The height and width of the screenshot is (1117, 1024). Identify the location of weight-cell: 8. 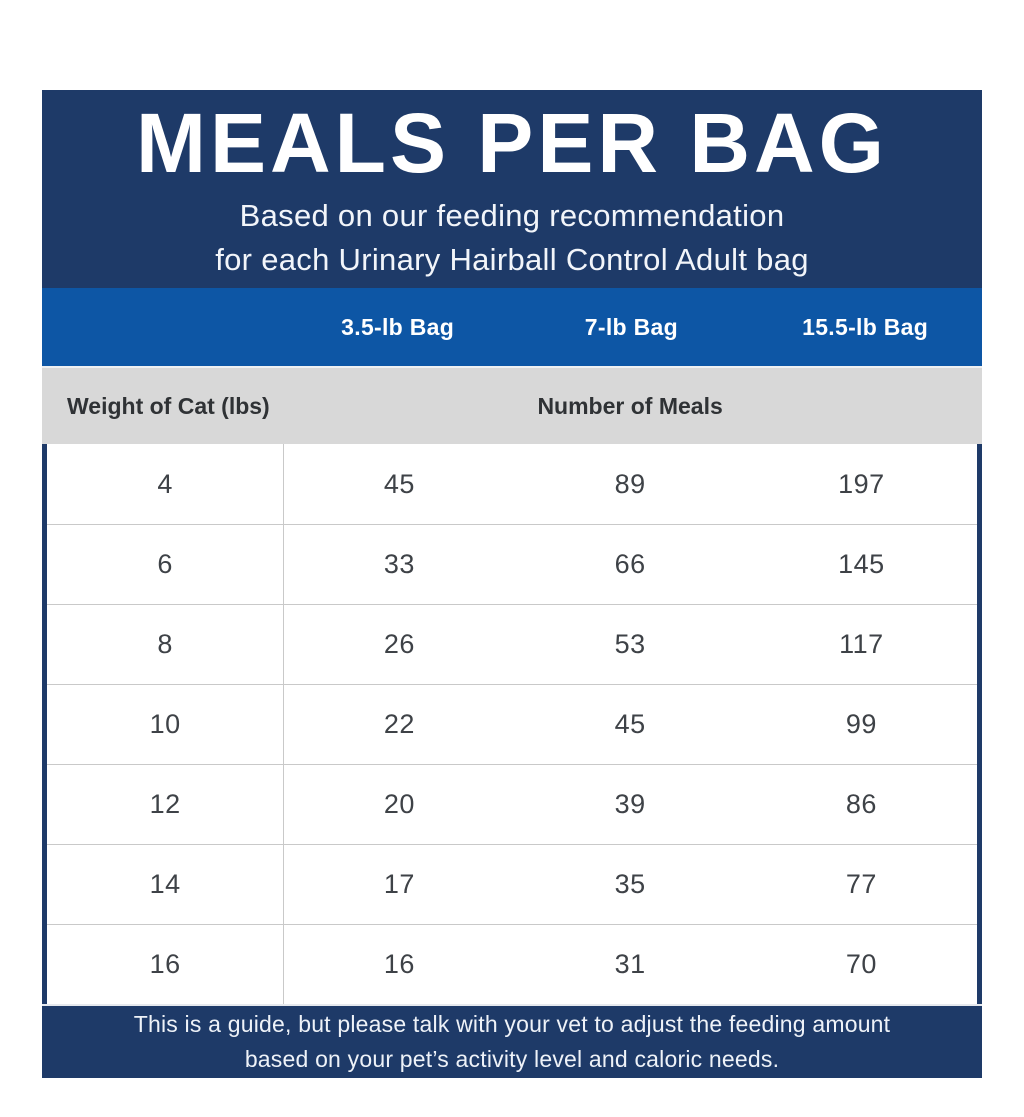
(165, 644).